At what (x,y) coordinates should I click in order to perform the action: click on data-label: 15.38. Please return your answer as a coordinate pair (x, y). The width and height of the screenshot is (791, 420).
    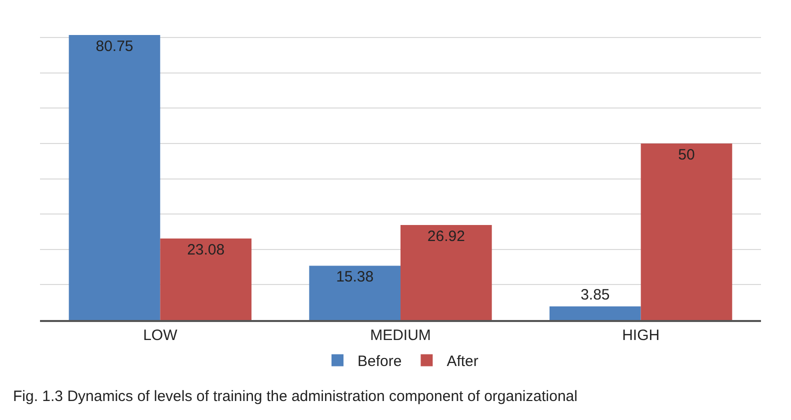
    Looking at the image, I should click on (355, 277).